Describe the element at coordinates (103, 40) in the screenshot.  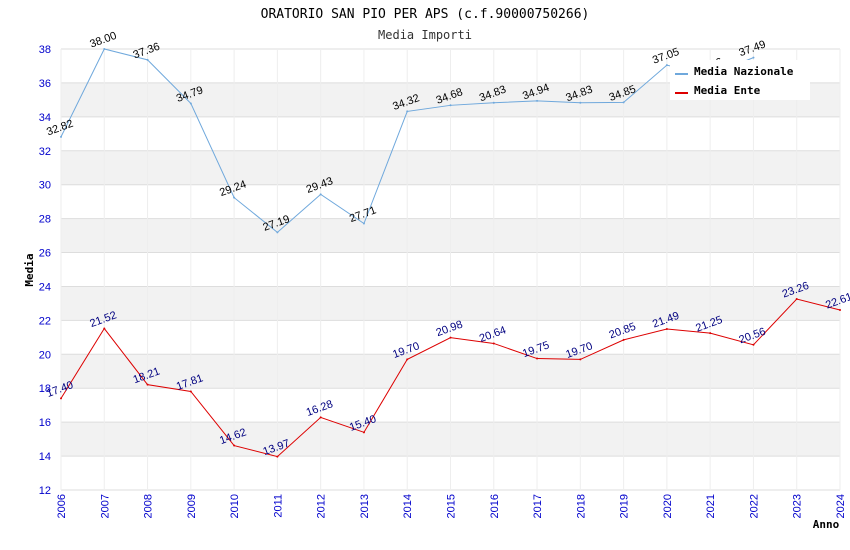
I see `data-label: 38.00` at that location.